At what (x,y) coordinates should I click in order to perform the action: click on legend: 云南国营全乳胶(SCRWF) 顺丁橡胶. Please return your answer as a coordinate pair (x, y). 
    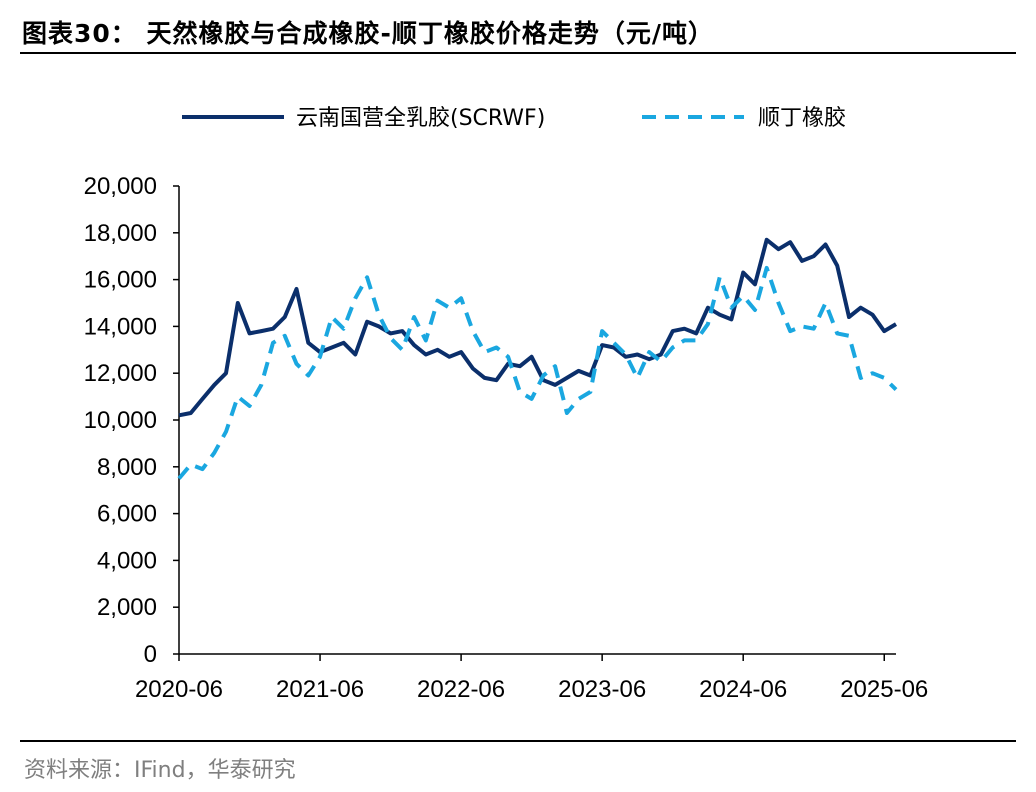
    Looking at the image, I should click on (514, 118).